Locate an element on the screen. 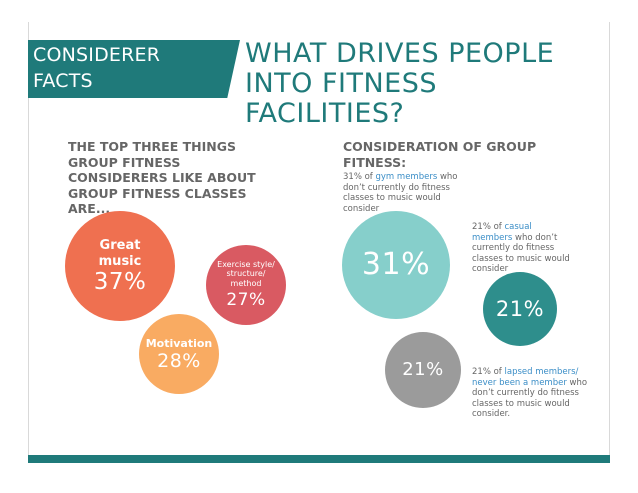  casual-members-percent: 21% is located at coordinates (520, 309).